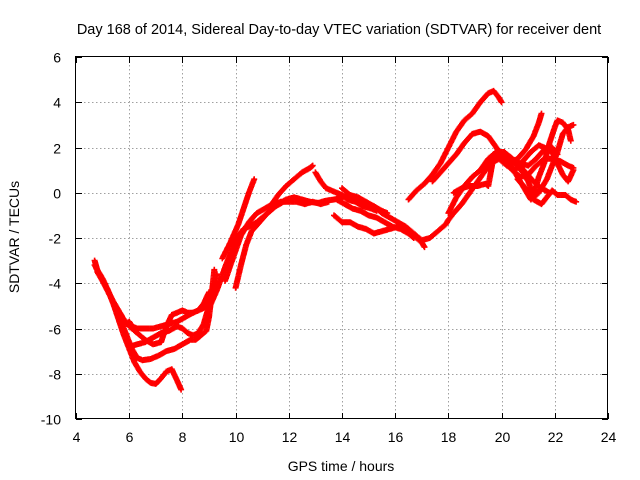 The image size is (640, 480). What do you see at coordinates (449, 437) in the screenshot?
I see `x-tick-label: 18` at bounding box center [449, 437].